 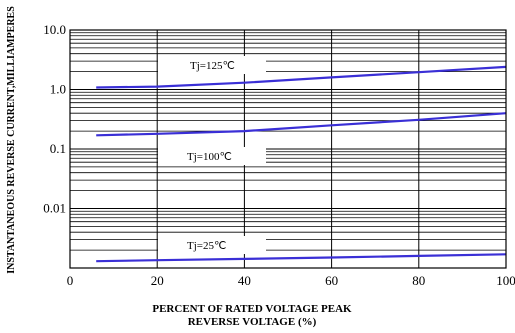 I want to click on x-tick-label: 60, so click(x=331, y=280).